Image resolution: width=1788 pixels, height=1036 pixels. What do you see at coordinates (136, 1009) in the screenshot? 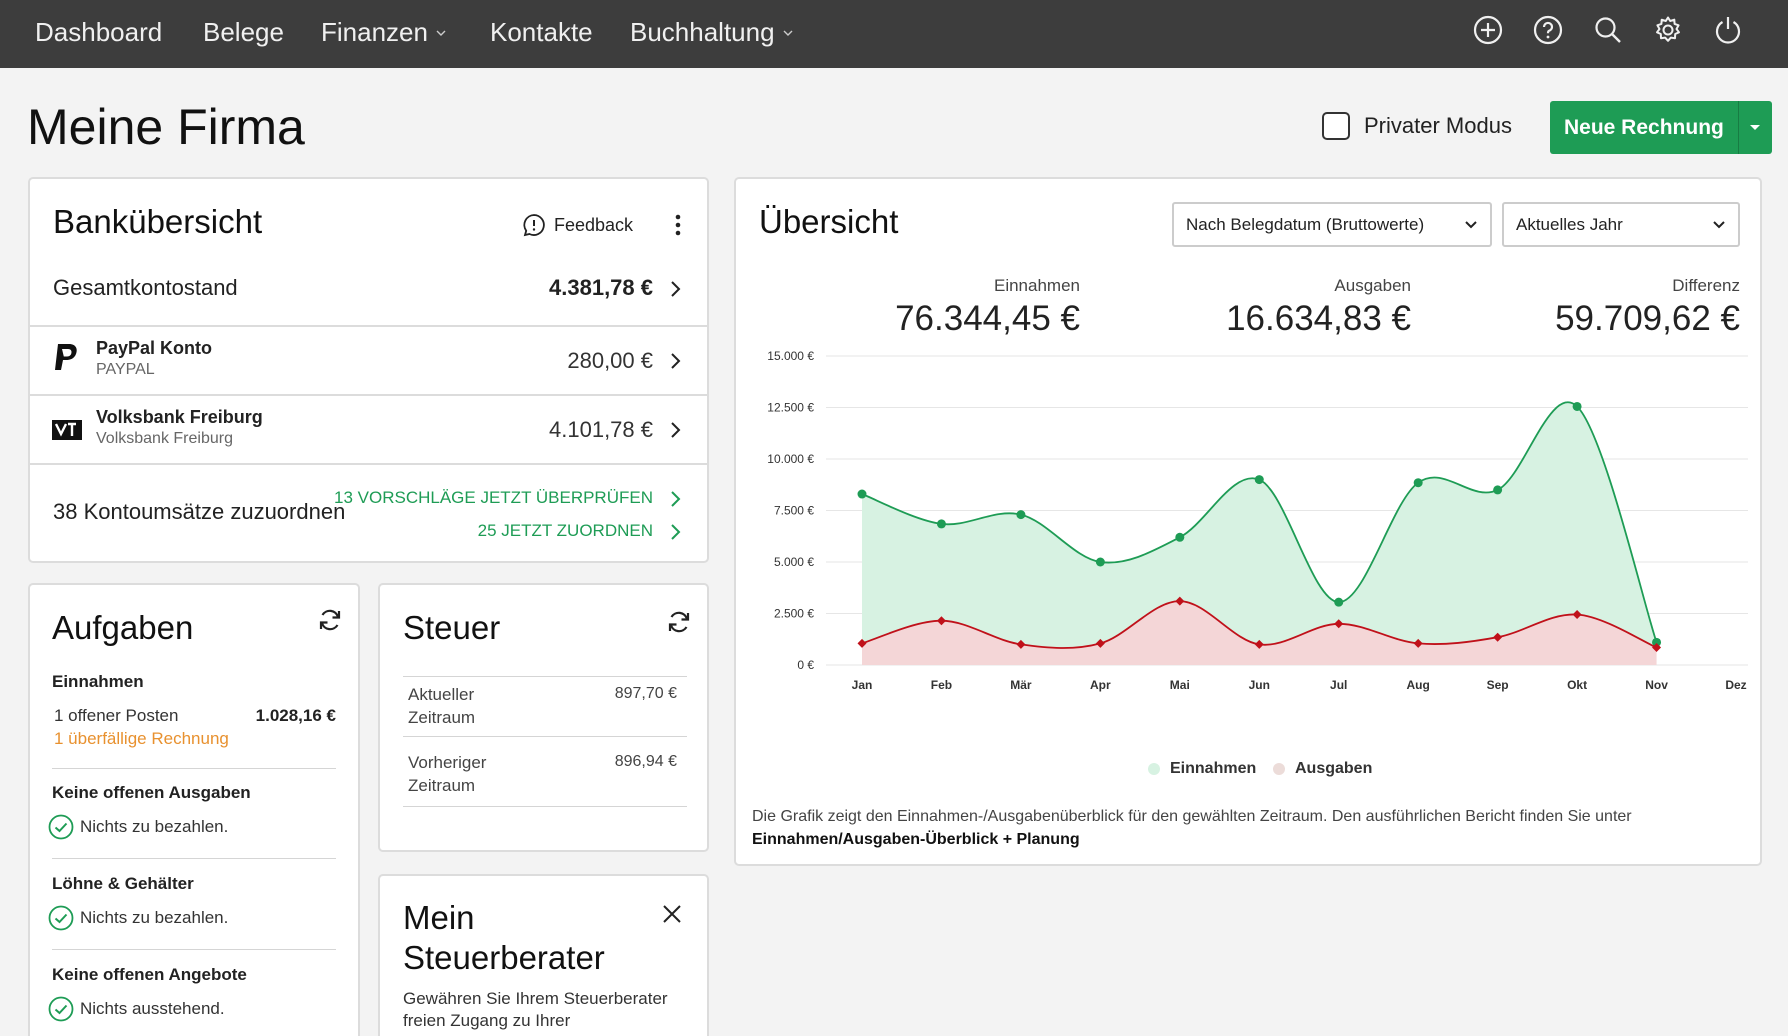
I see `offers-status: Nichts ausstehend.` at bounding box center [136, 1009].